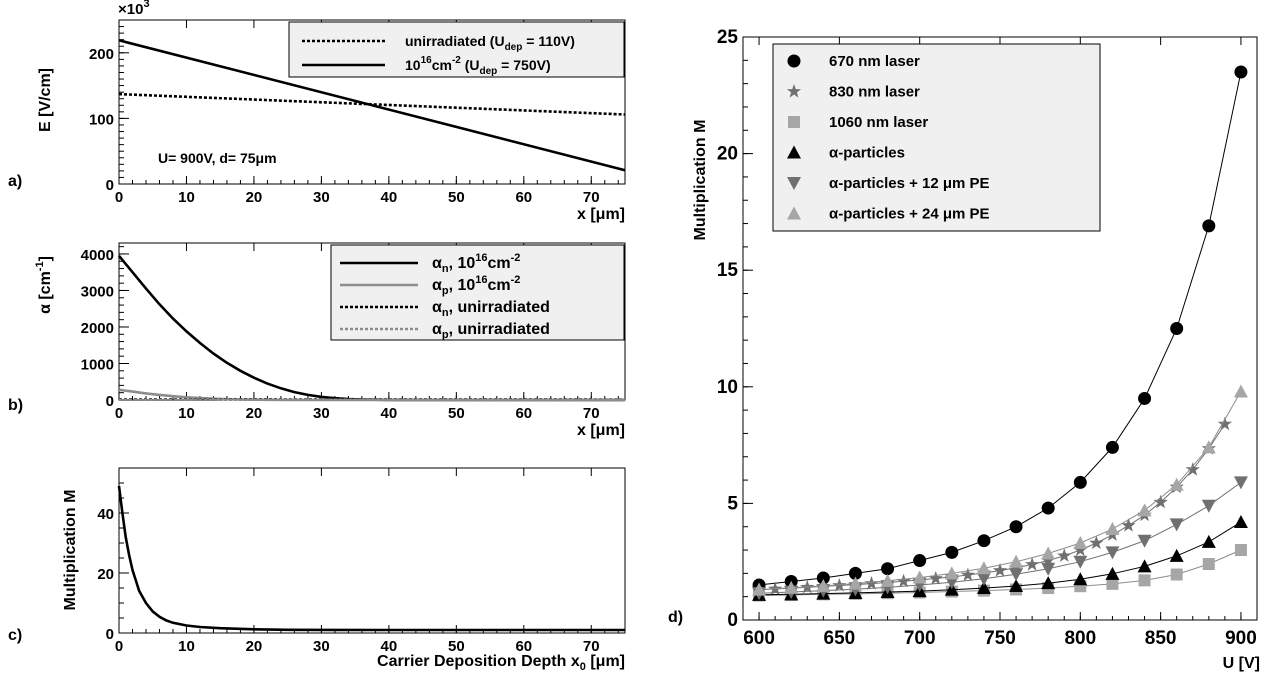  Describe the element at coordinates (759, 638) in the screenshot. I see `x-tick-label: 600` at that location.